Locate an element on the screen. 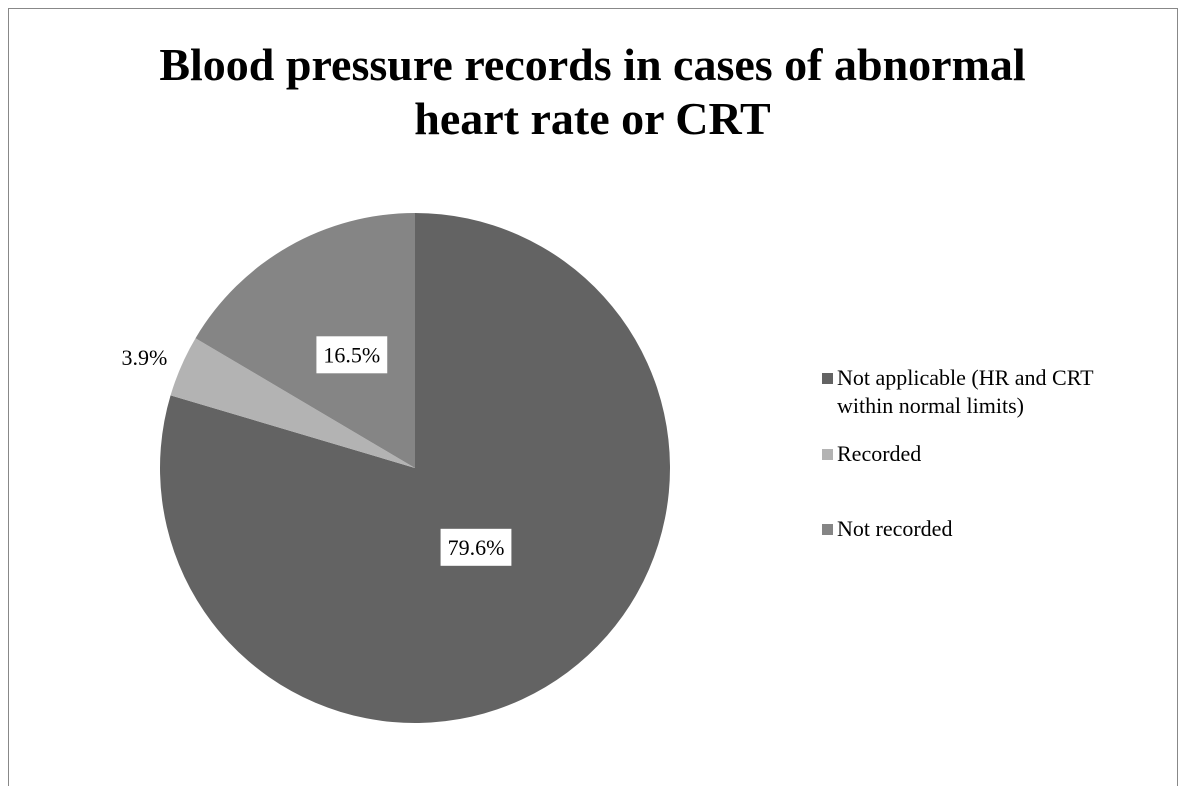  legend-item: Not recorded is located at coordinates (1002, 529).